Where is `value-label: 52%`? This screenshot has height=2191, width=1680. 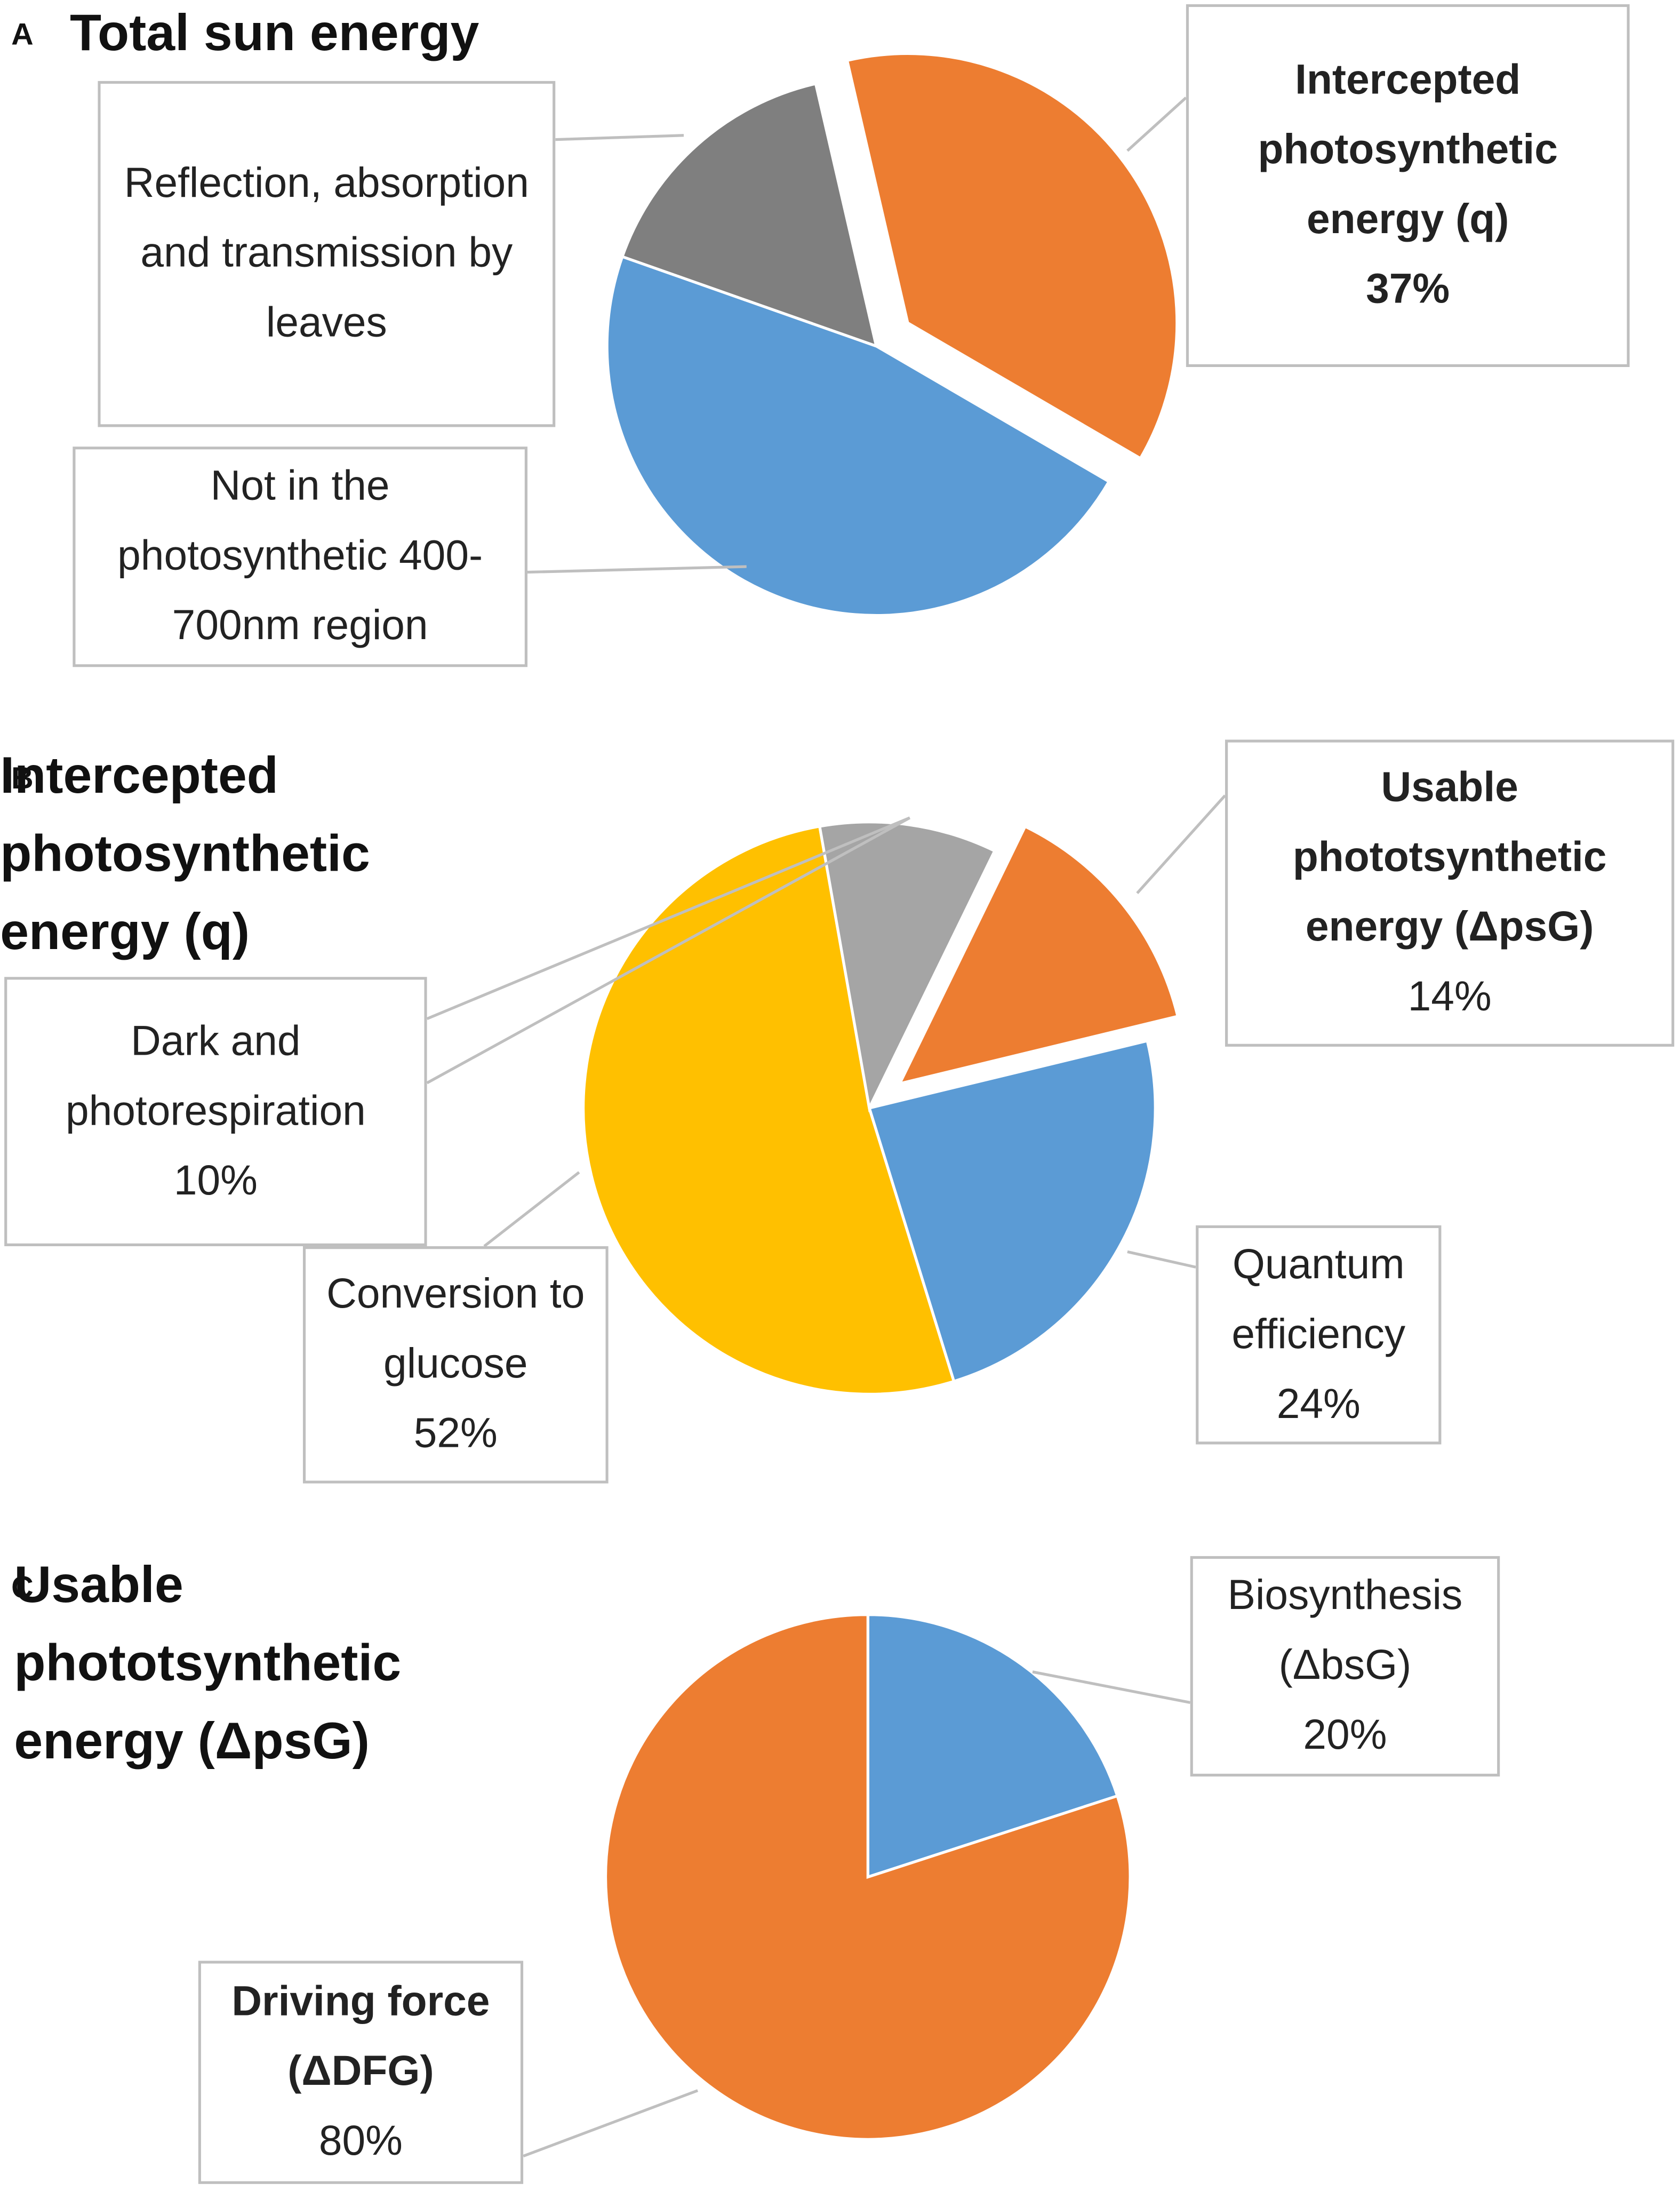 value-label: 52% is located at coordinates (455, 1434).